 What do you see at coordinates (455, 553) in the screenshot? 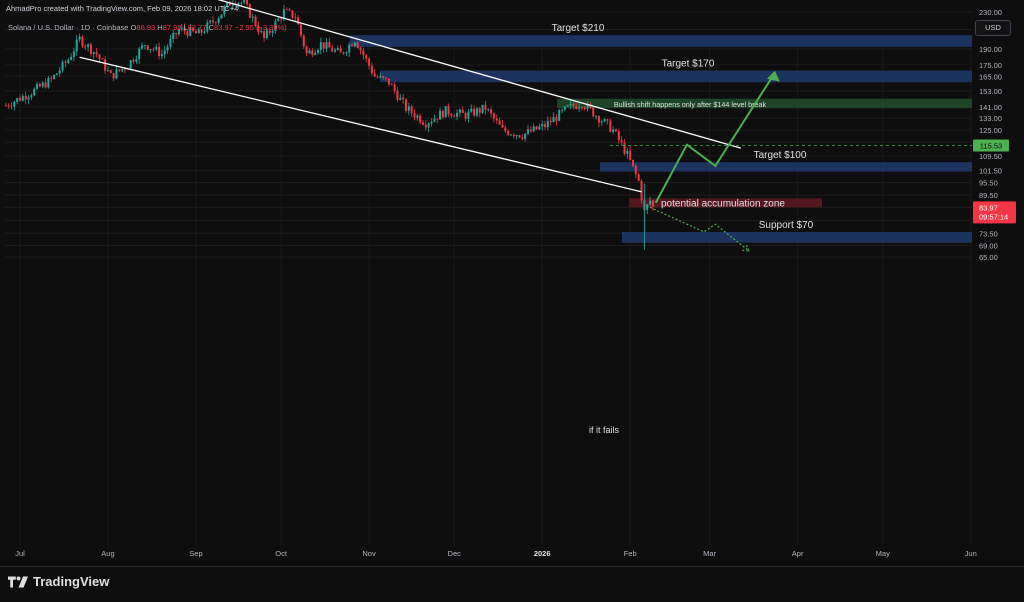
I see `time-tick-label: Dec` at bounding box center [455, 553].